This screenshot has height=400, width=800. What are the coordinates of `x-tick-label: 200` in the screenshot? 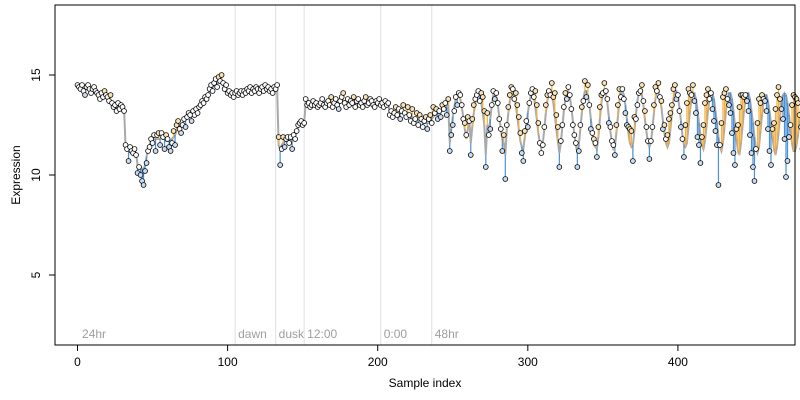 It's located at (378, 362).